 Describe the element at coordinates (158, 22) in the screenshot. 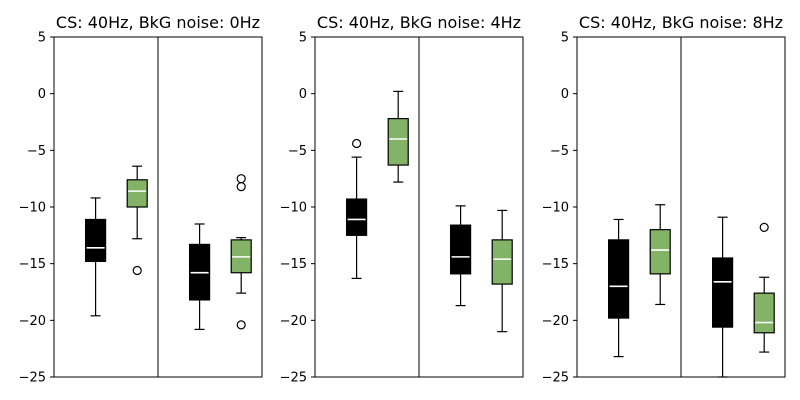

I see `panel-title: CS: 40Hz, BkG noise: 0Hz` at that location.